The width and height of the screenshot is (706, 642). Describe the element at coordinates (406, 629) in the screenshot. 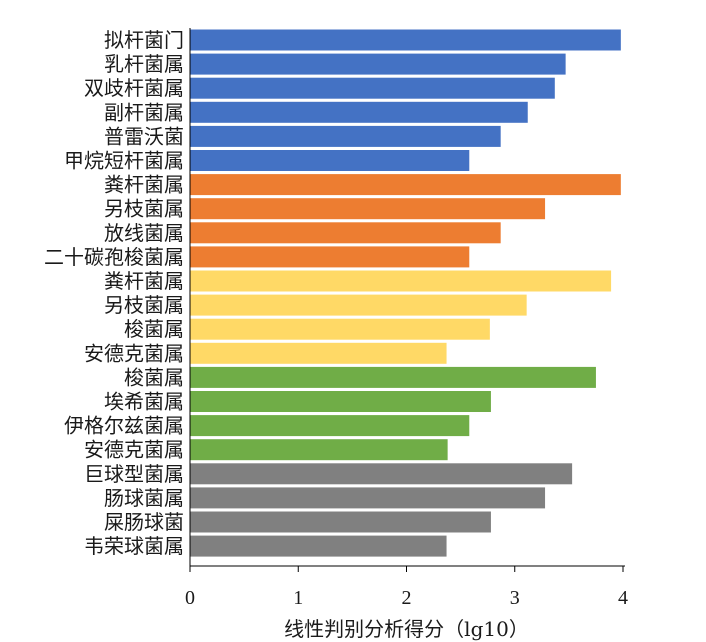

I see `x-axis-title: 线性判别分析得分（lg10）` at that location.